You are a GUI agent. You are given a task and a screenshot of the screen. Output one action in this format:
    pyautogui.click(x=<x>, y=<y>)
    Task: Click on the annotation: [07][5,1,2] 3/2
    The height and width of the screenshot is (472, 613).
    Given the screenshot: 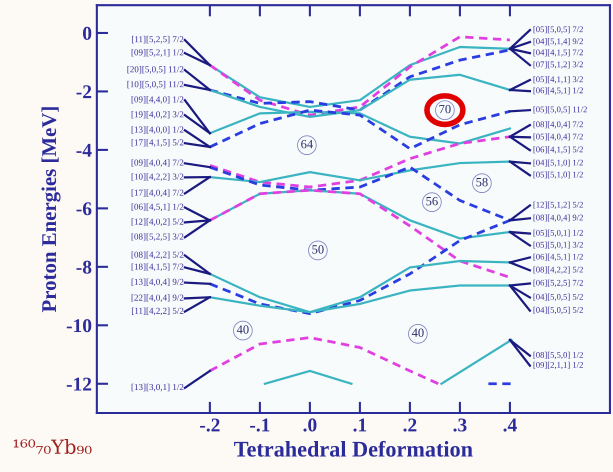 What is the action you would take?
    pyautogui.click(x=558, y=65)
    